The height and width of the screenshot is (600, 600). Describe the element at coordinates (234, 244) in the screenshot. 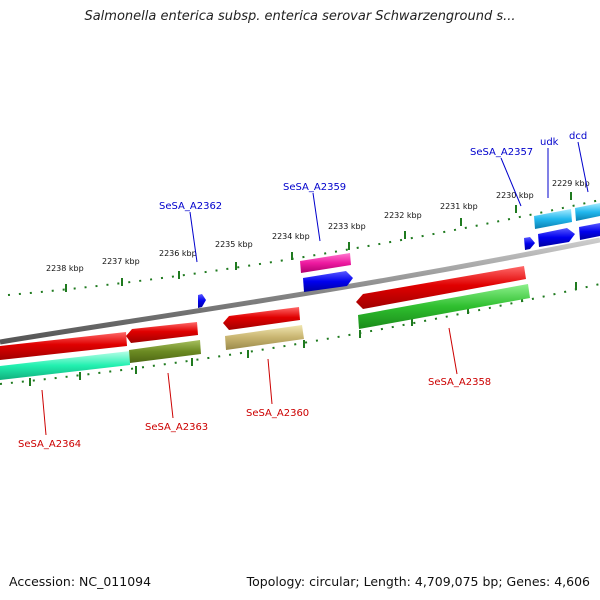

I see `tick-label: 2235 kbp` at that location.